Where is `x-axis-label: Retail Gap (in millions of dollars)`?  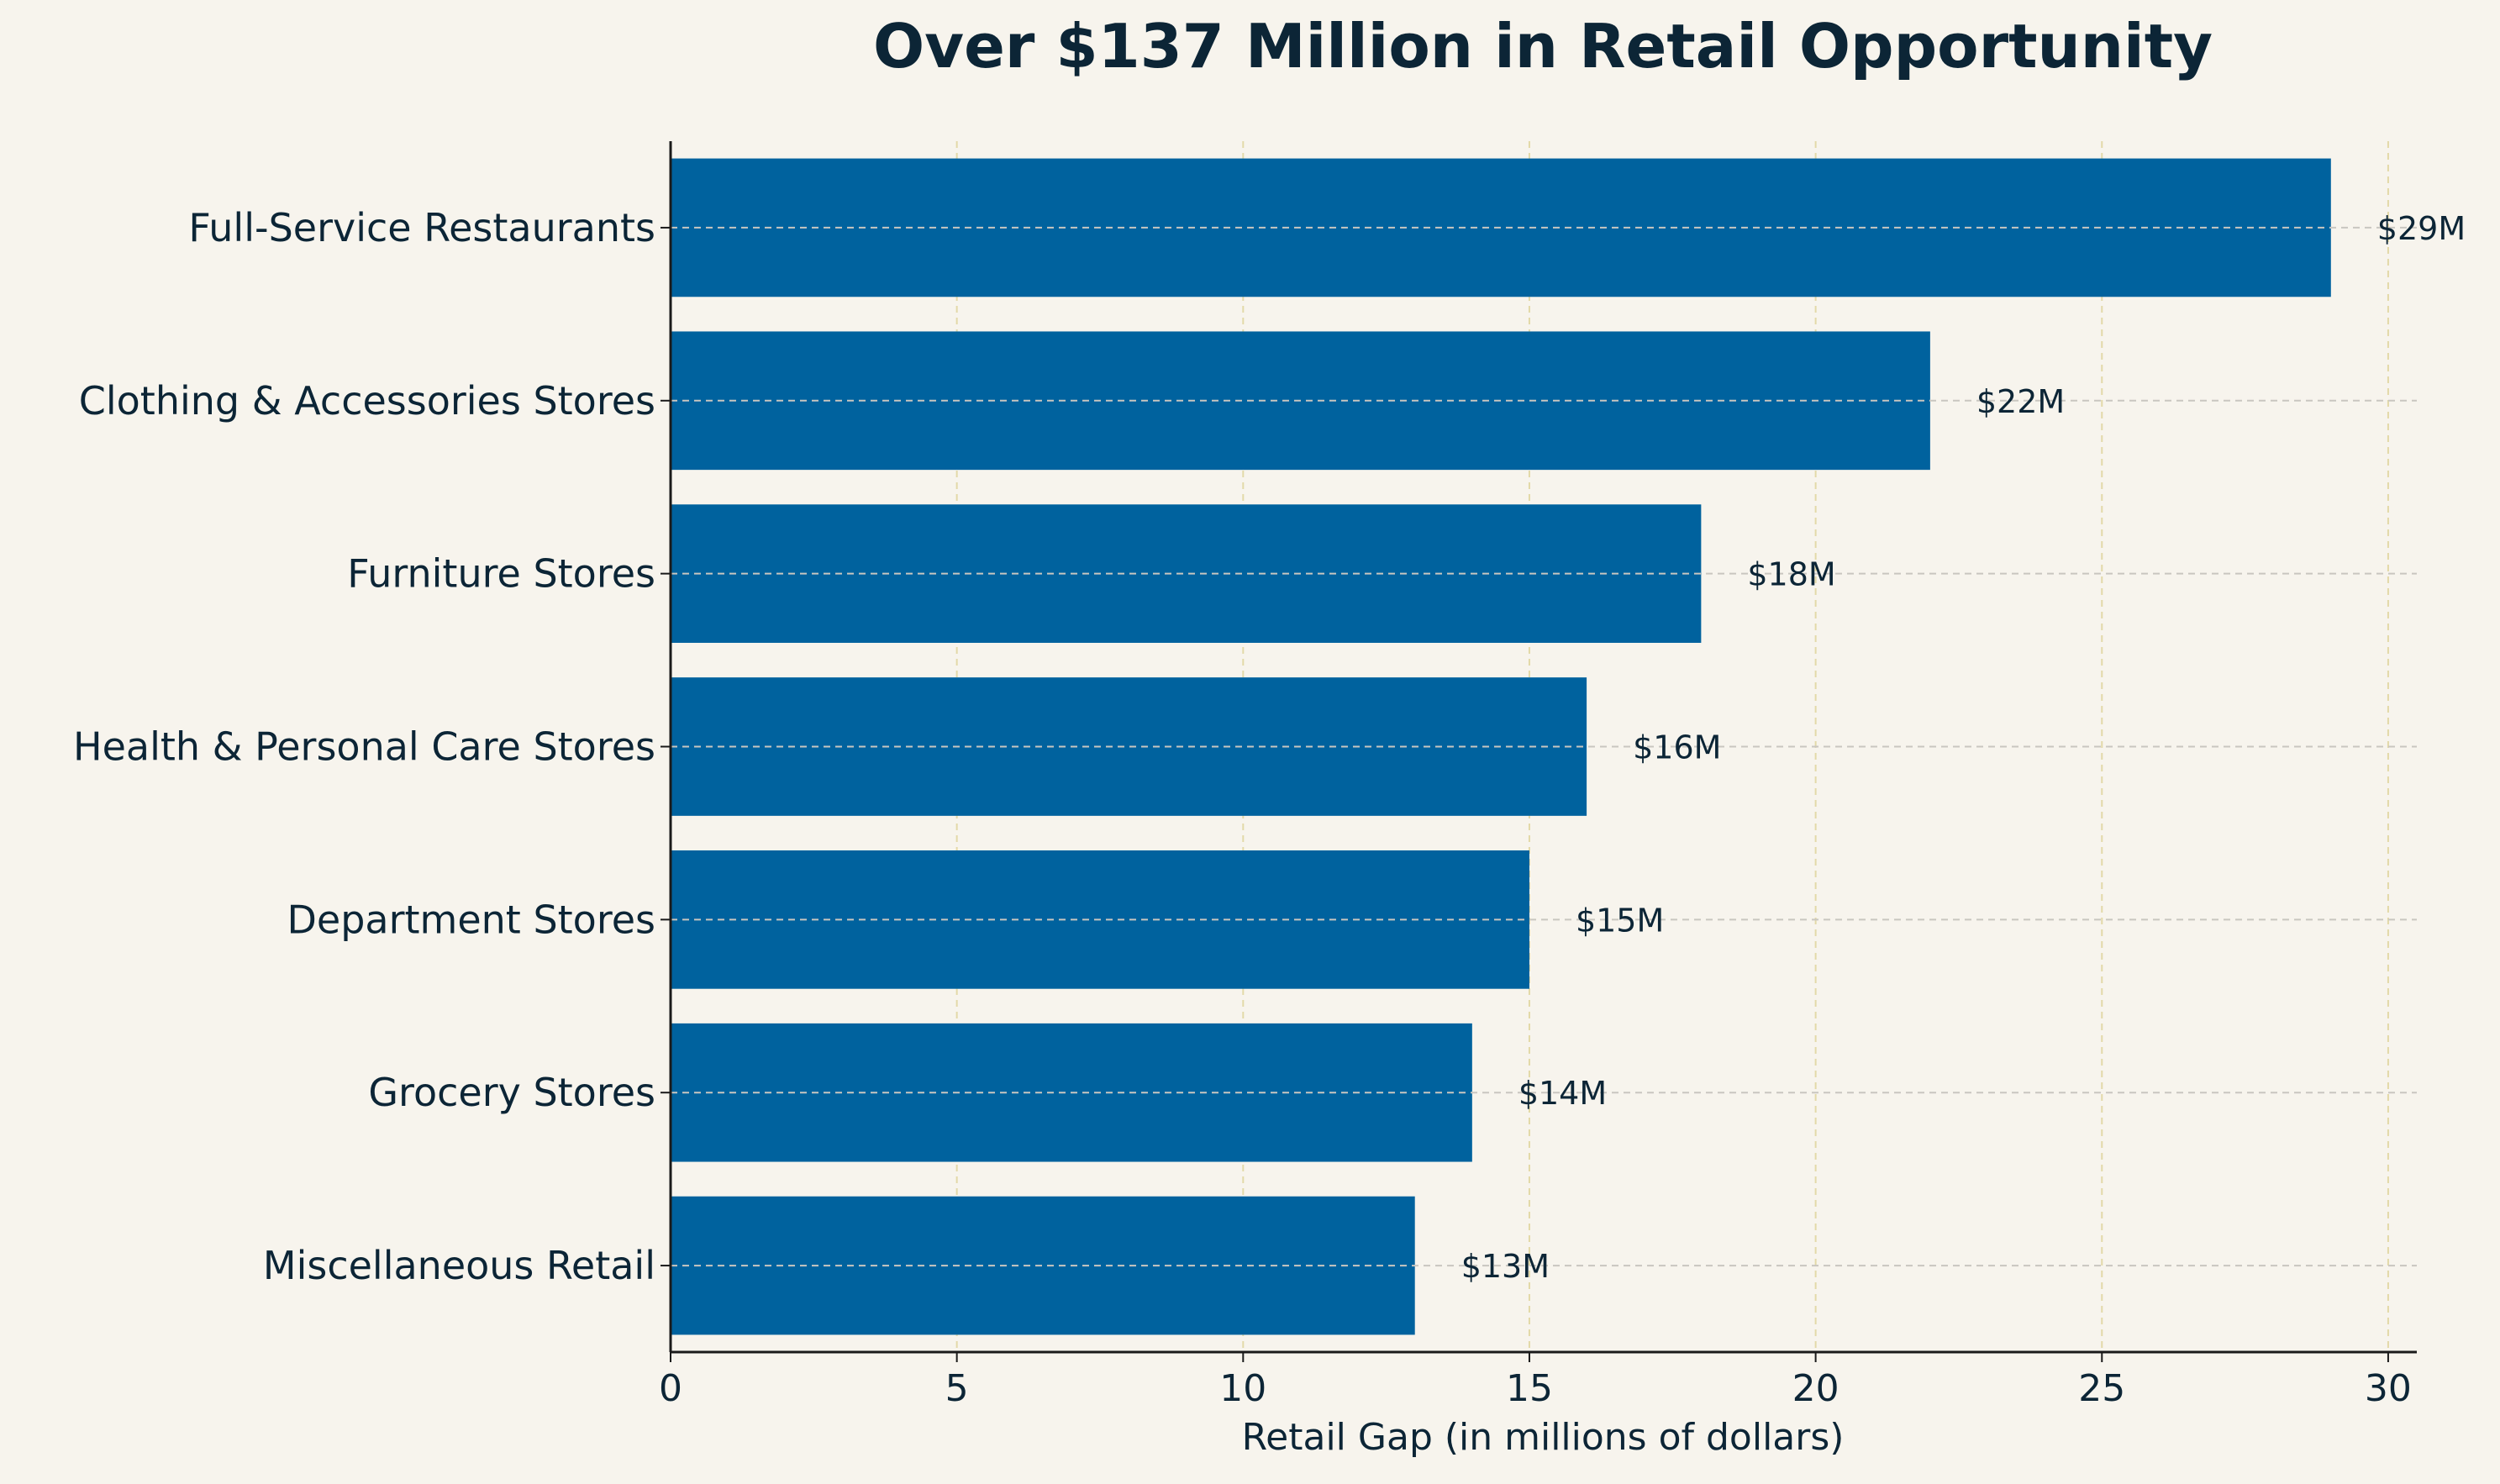
x-axis-label: Retail Gap (in millions of dollars) is located at coordinates (1543, 1438).